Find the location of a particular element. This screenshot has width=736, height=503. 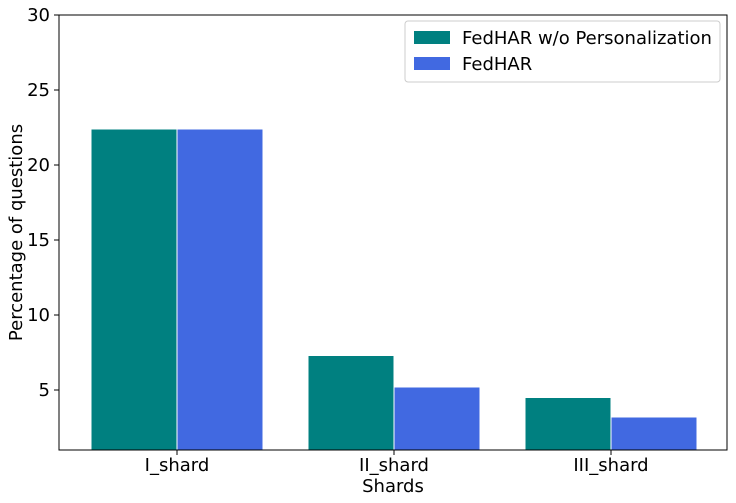

x-tick-label: III_shard is located at coordinates (610, 465).